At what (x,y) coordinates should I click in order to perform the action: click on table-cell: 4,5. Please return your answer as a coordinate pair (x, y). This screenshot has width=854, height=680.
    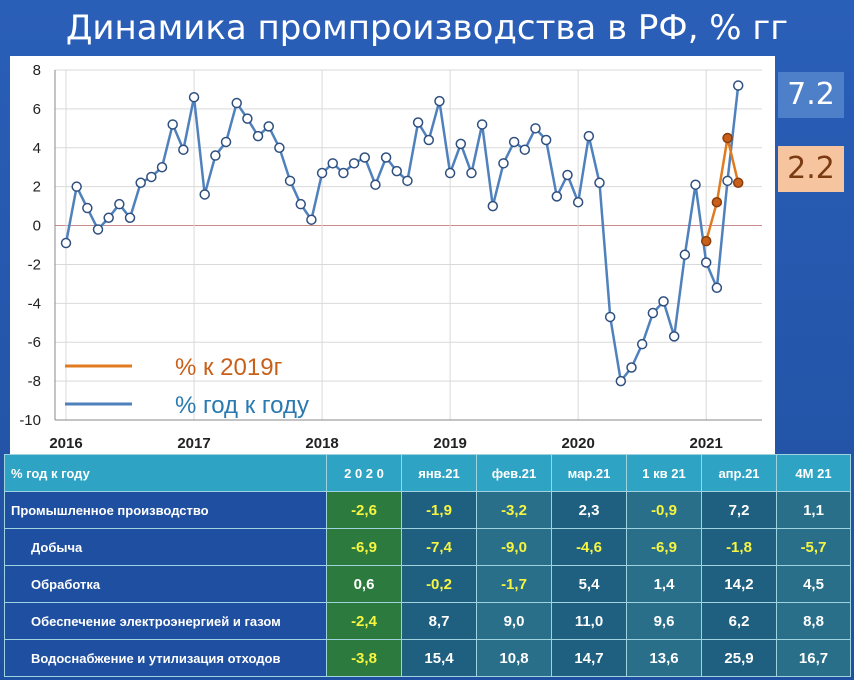
    Looking at the image, I should click on (813, 584).